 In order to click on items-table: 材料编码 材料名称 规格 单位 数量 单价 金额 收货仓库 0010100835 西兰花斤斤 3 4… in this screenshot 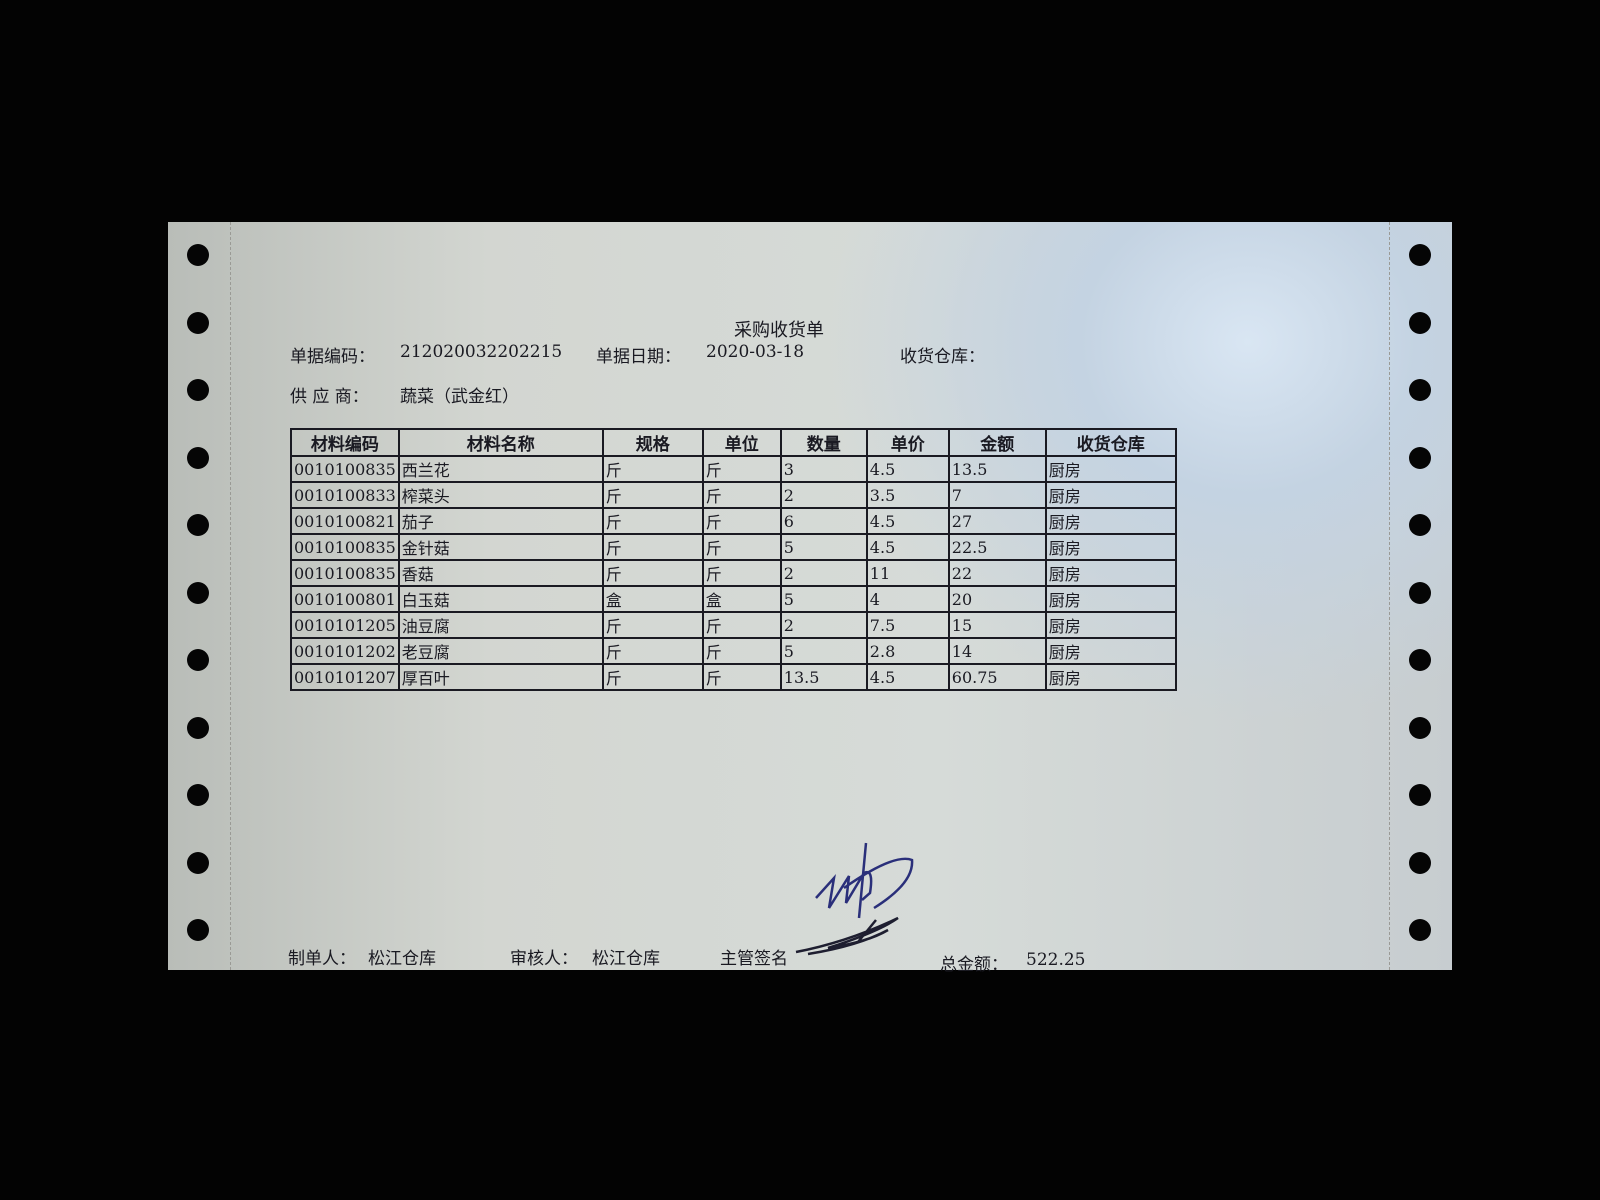, I will do `click(733, 559)`.